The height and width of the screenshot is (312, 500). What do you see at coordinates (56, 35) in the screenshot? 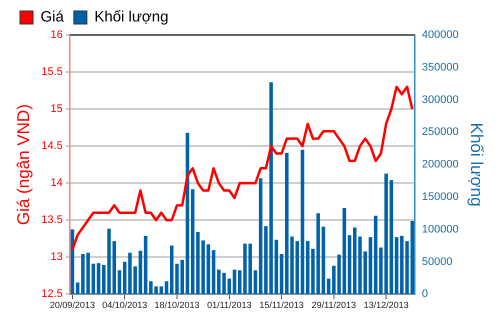
I see `y-tick-label: 16` at bounding box center [56, 35].